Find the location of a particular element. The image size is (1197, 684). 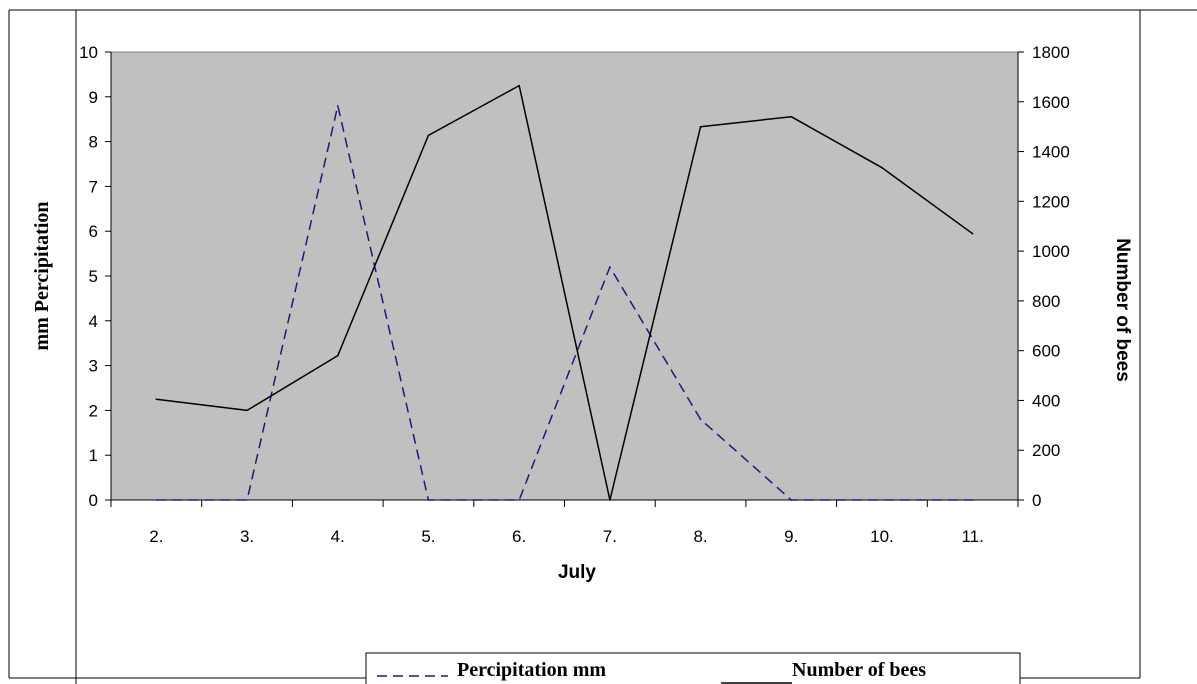

right-tick-label: 1000 is located at coordinates (1051, 251).